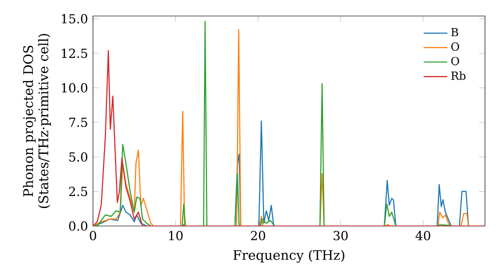  Describe the element at coordinates (78, 123) in the screenshot. I see `y-tick-label: 7.5` at that location.